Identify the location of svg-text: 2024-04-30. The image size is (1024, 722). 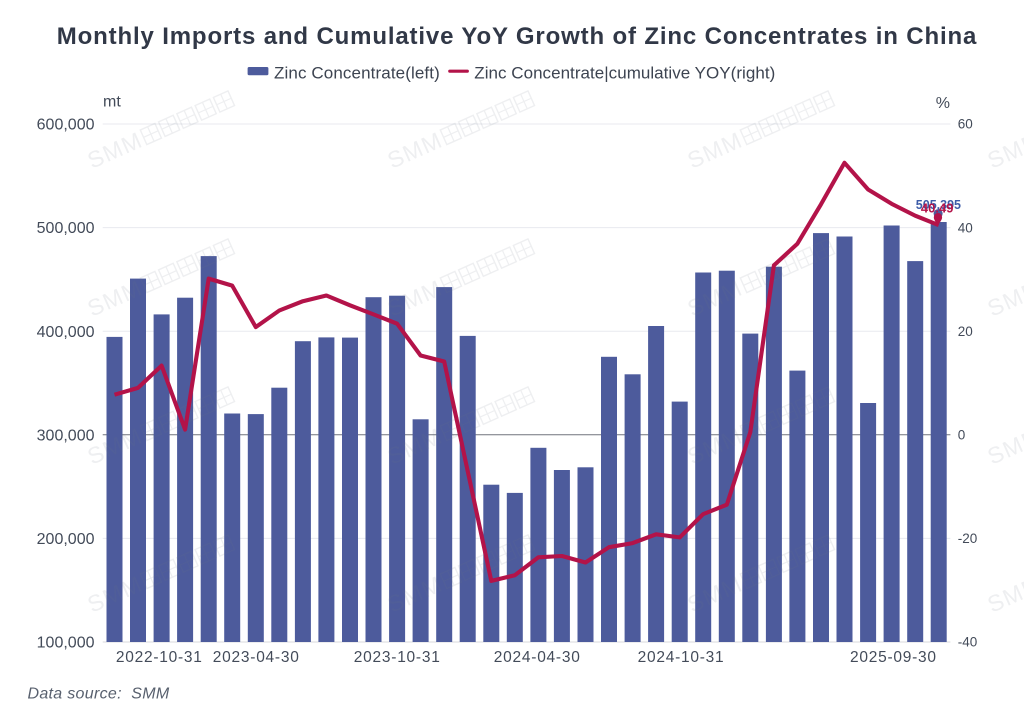
(537, 657).